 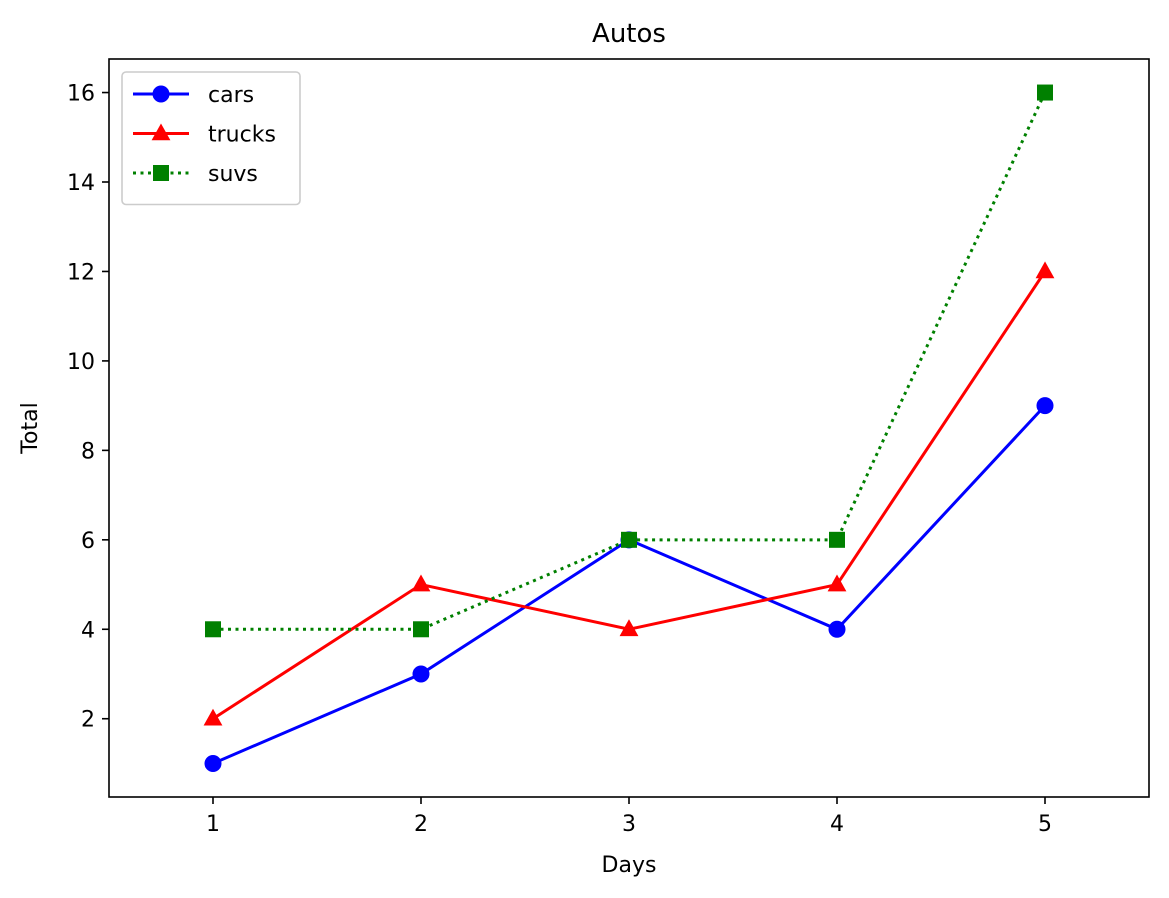 What do you see at coordinates (161, 132) in the screenshot?
I see `legend-marker-trucks` at bounding box center [161, 132].